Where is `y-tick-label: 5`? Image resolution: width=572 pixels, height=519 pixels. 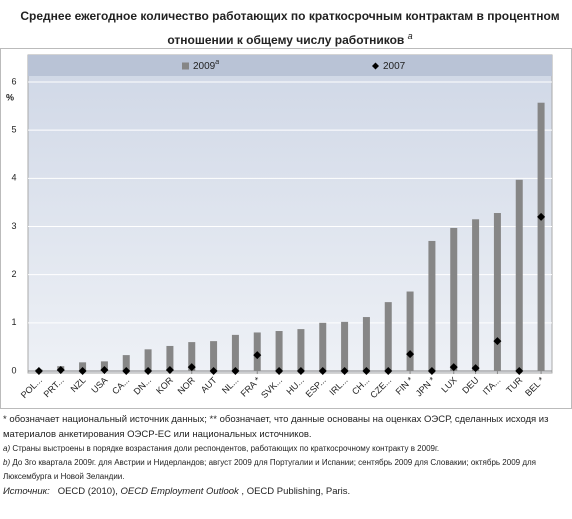
y-tick-label: 5 is located at coordinates (13, 130).